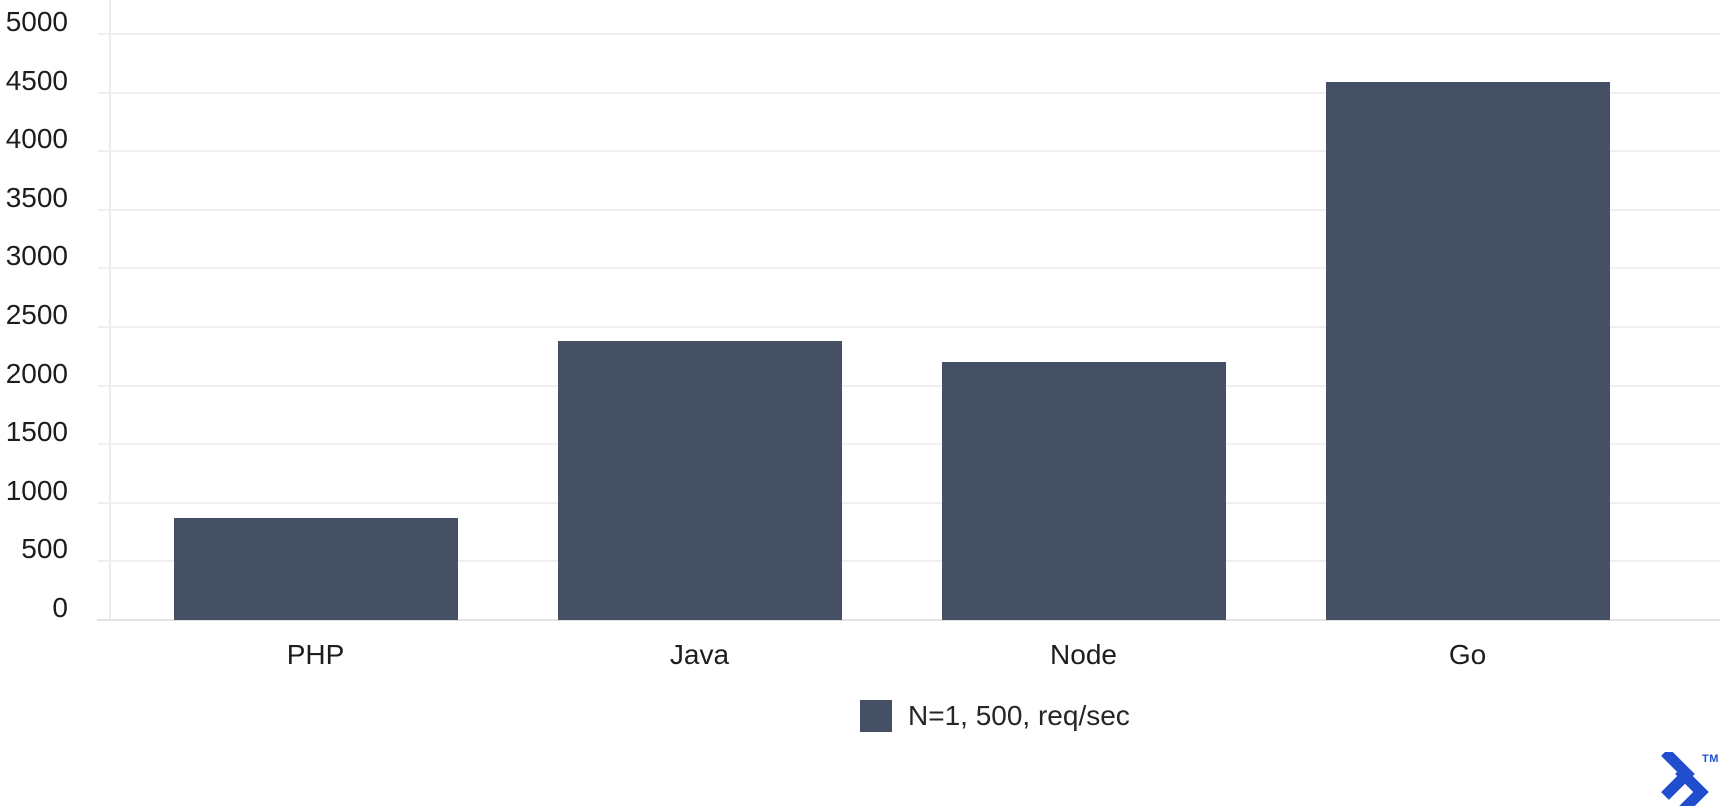 The height and width of the screenshot is (806, 1720). I want to click on legend-swatch, so click(876, 716).